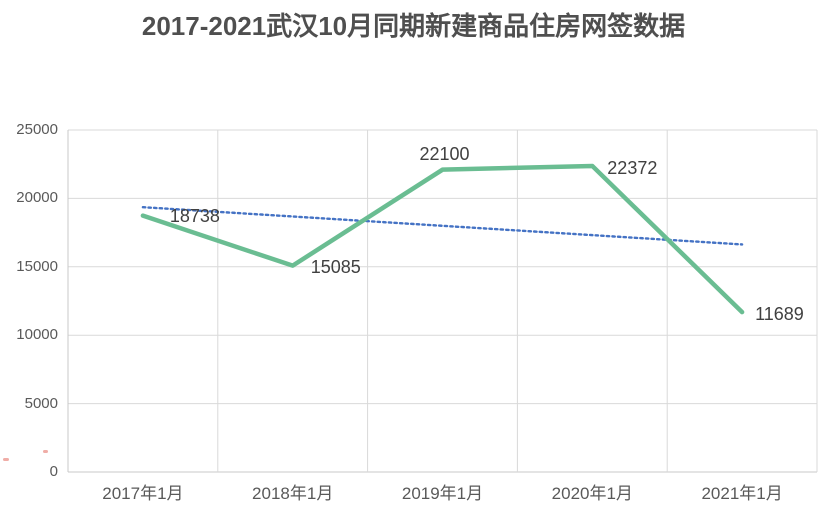  Describe the element at coordinates (37, 335) in the screenshot. I see `y-tick-label: 10000` at that location.